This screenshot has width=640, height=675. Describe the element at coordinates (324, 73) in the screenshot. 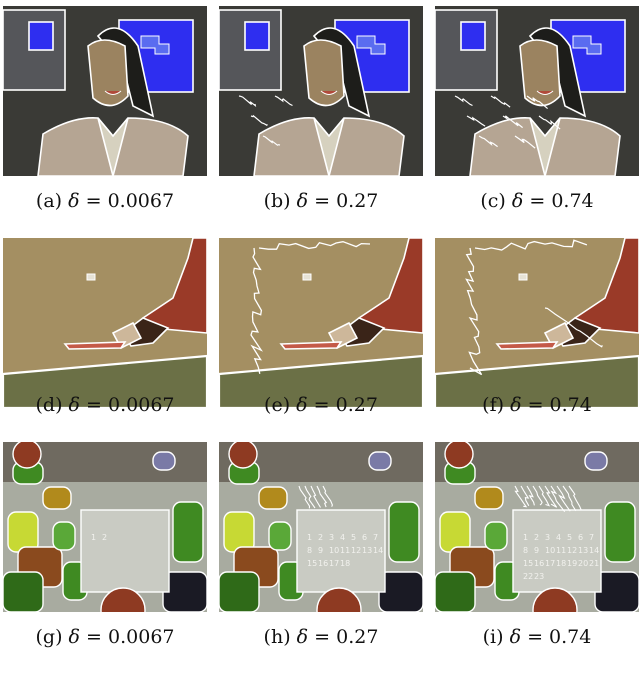

I see `face-region` at that location.